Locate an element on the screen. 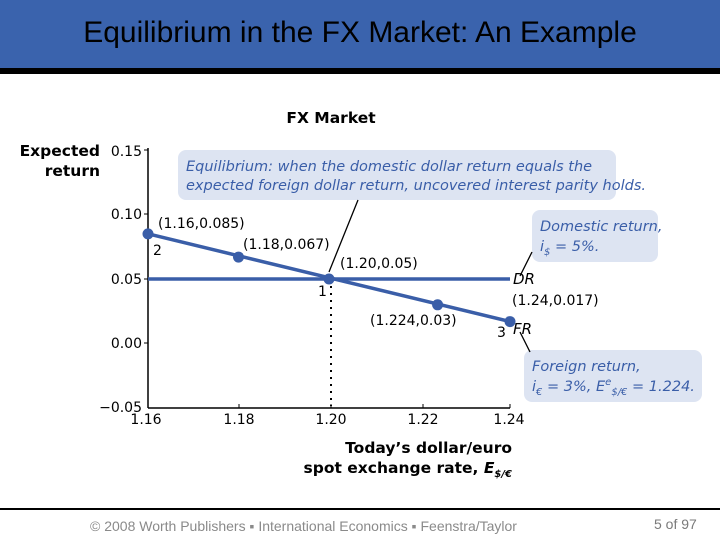  point-marker-2: 2 is located at coordinates (157, 251).